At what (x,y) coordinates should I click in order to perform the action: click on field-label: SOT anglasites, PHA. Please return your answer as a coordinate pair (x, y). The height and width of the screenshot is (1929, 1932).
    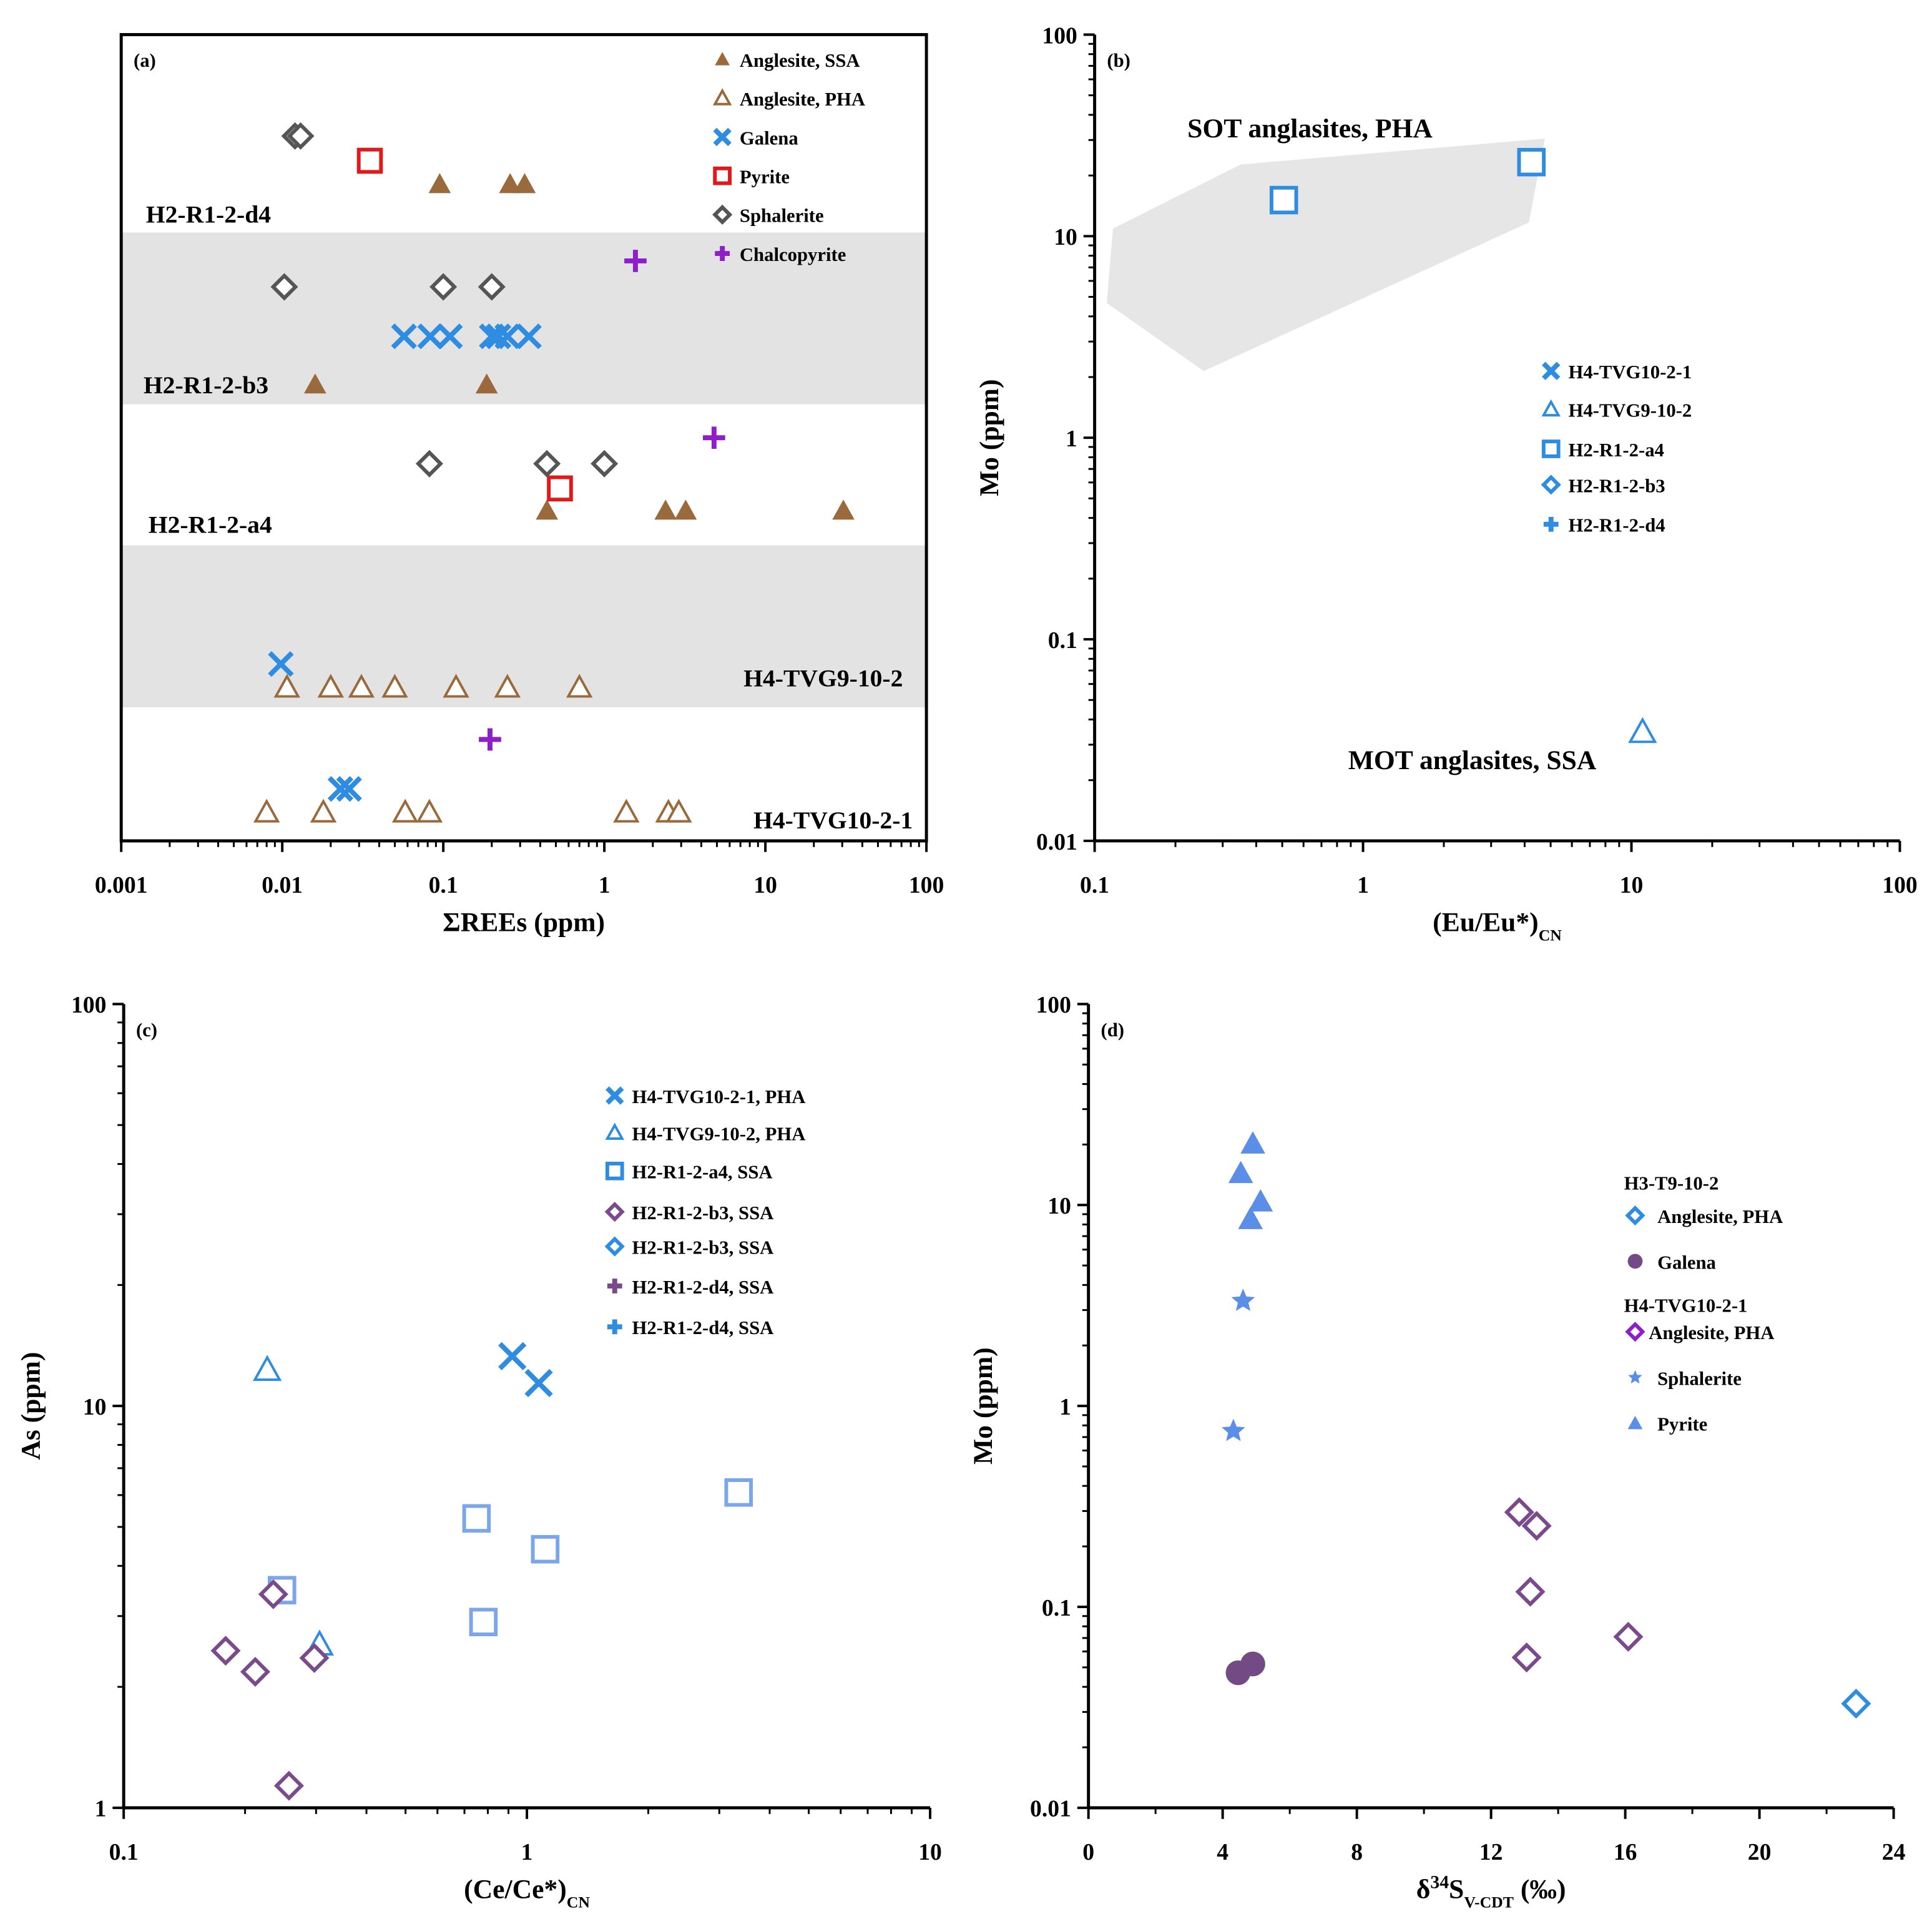
    Looking at the image, I should click on (1310, 129).